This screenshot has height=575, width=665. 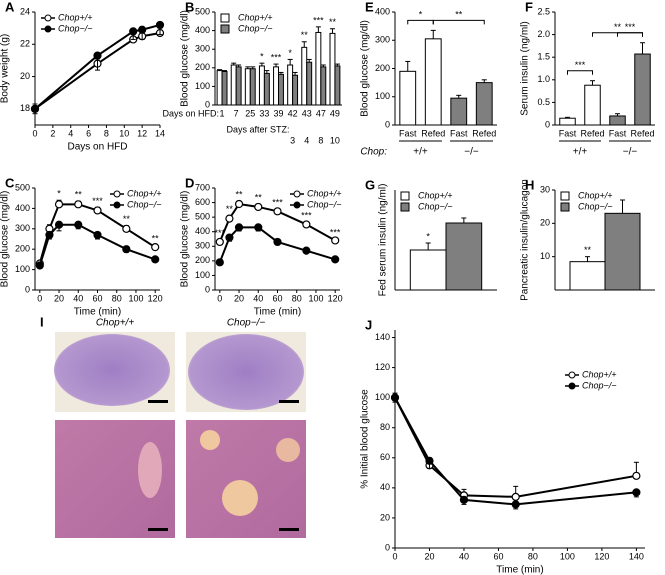 I want to click on x-tick-label: 80, so click(x=117, y=298).